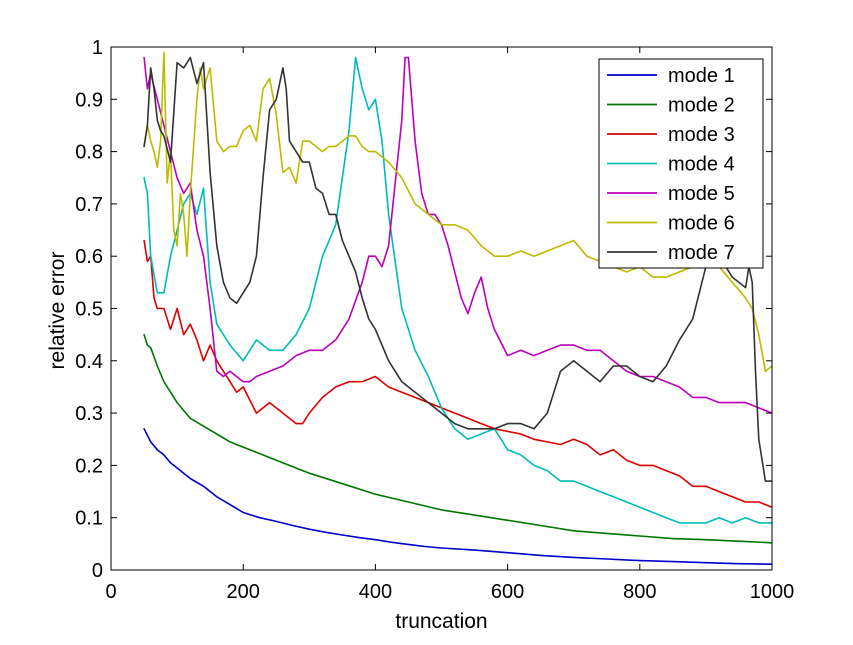  I want to click on y-axis-label: relative error, so click(57, 311).